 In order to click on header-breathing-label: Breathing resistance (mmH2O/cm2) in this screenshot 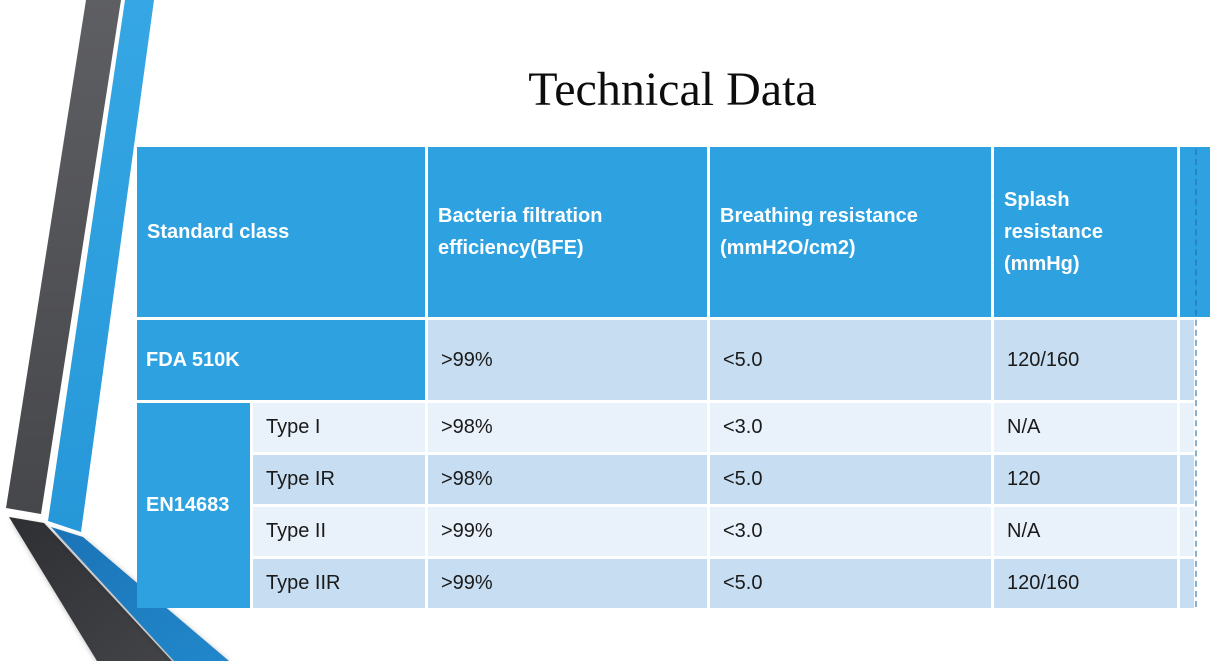, I will do `click(819, 232)`.